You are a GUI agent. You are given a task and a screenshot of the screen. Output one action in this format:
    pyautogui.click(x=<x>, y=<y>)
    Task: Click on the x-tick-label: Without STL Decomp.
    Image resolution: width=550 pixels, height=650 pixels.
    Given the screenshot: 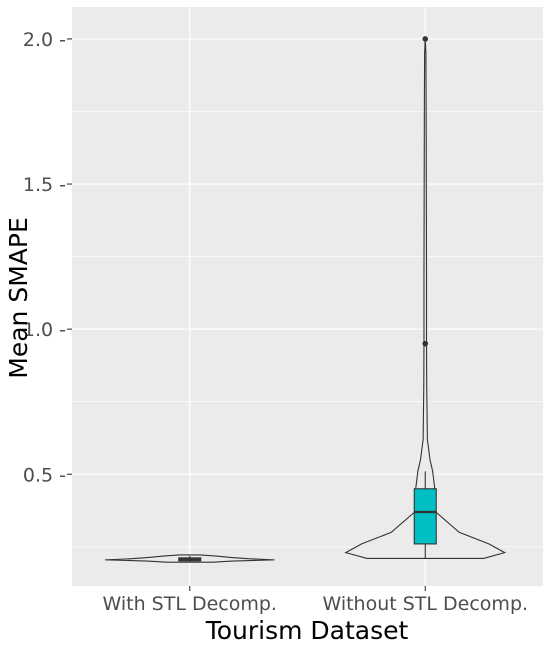 What is the action you would take?
    pyautogui.click(x=425, y=604)
    